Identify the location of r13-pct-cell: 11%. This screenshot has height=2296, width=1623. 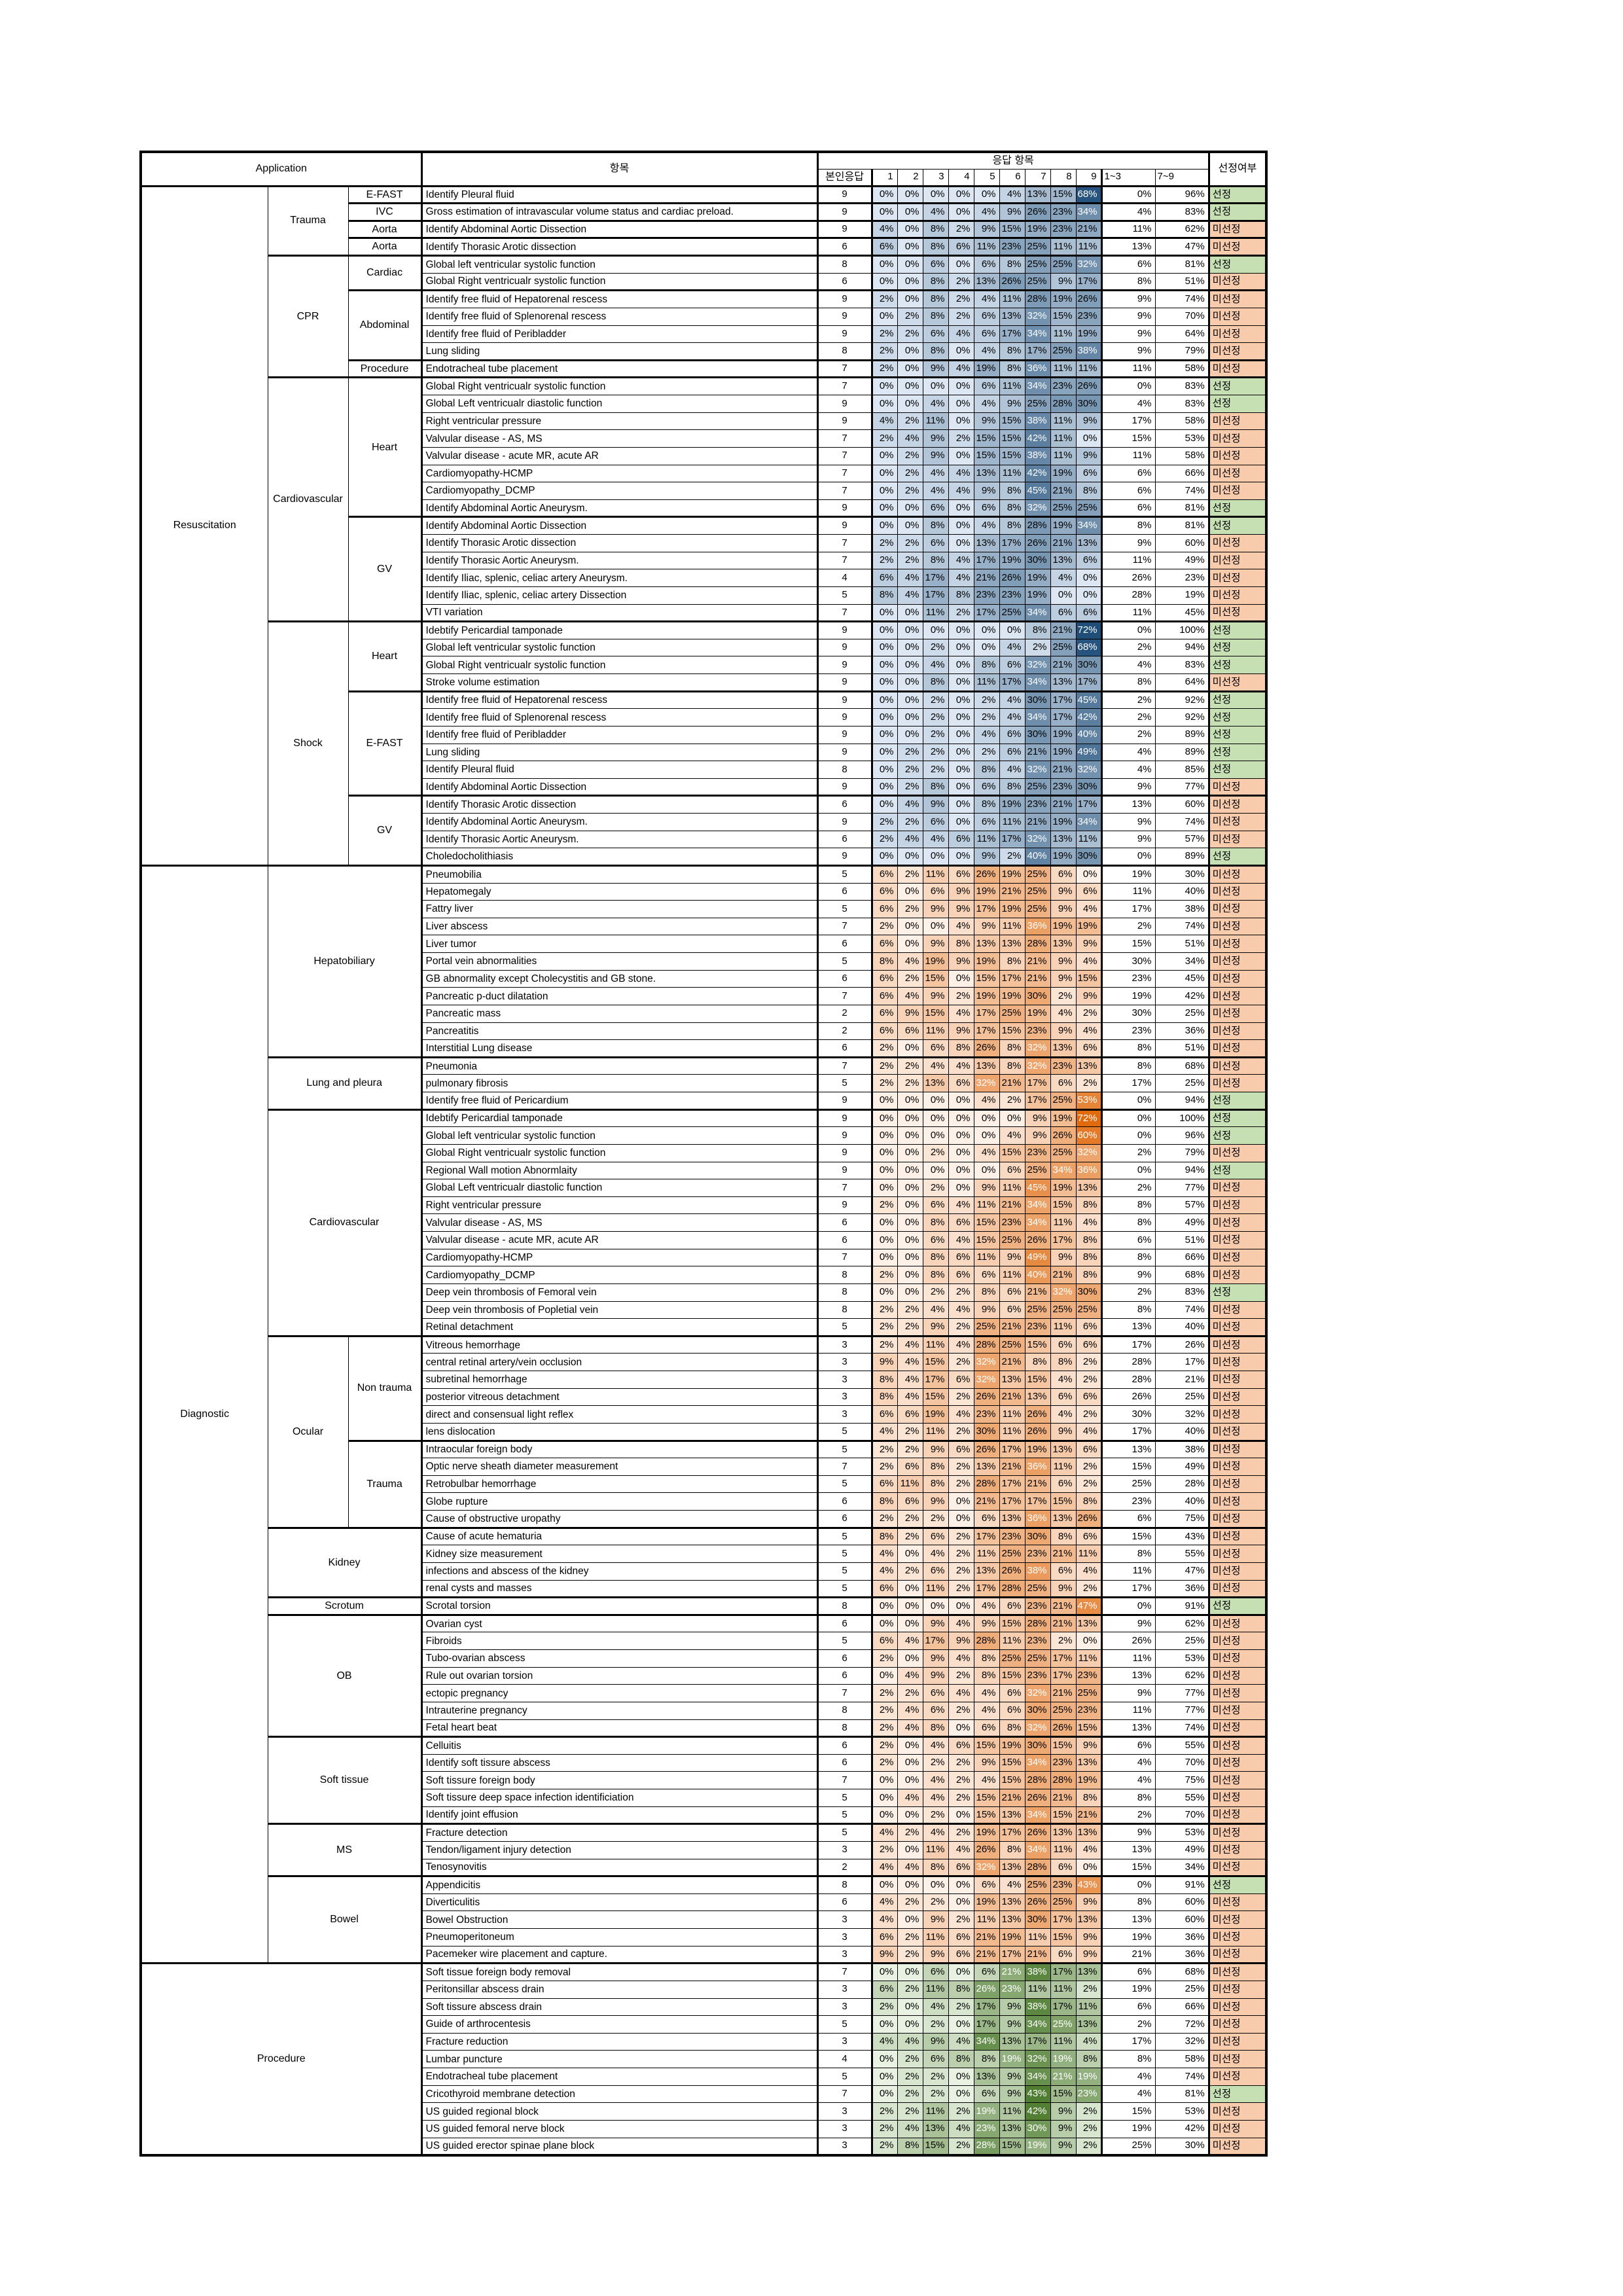
(1128, 1710).